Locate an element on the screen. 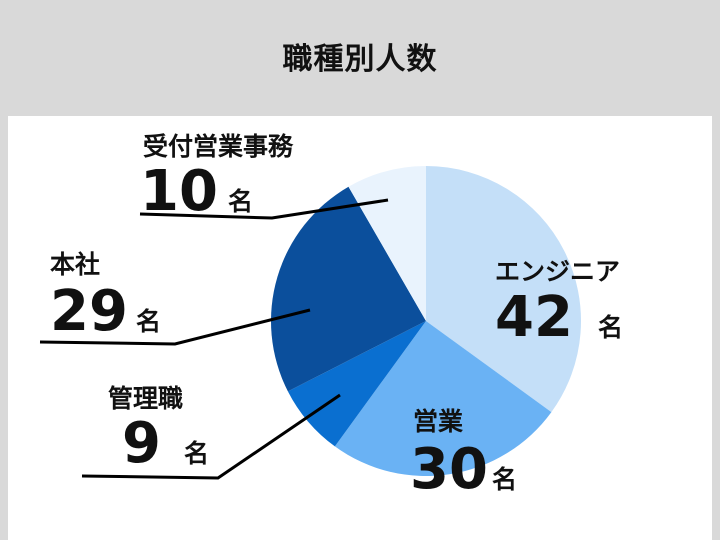  slice-unit-エンジニア: 名 is located at coordinates (610, 327).